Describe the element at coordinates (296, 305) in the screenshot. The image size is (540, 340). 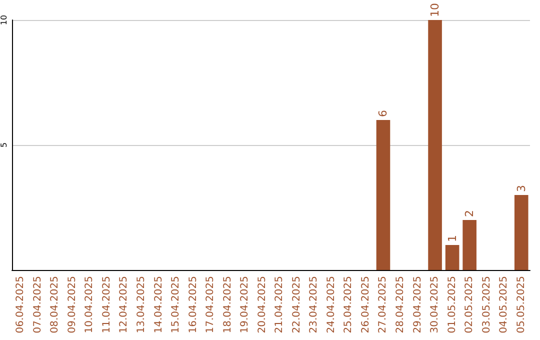
I see `x-tick-label: 22.04.2025` at that location.